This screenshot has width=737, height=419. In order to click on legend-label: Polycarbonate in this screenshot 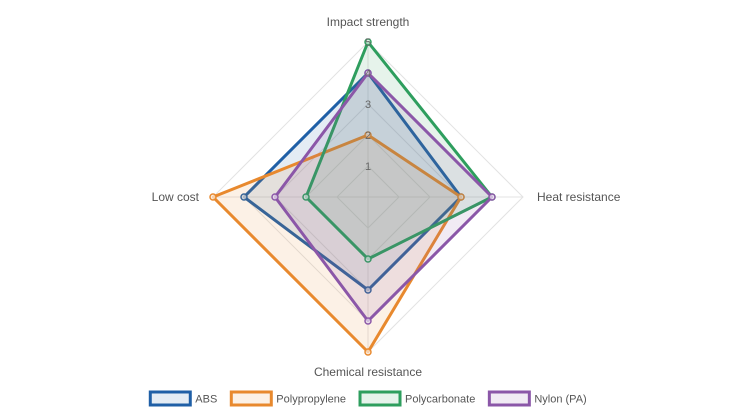, I will do `click(440, 400)`.